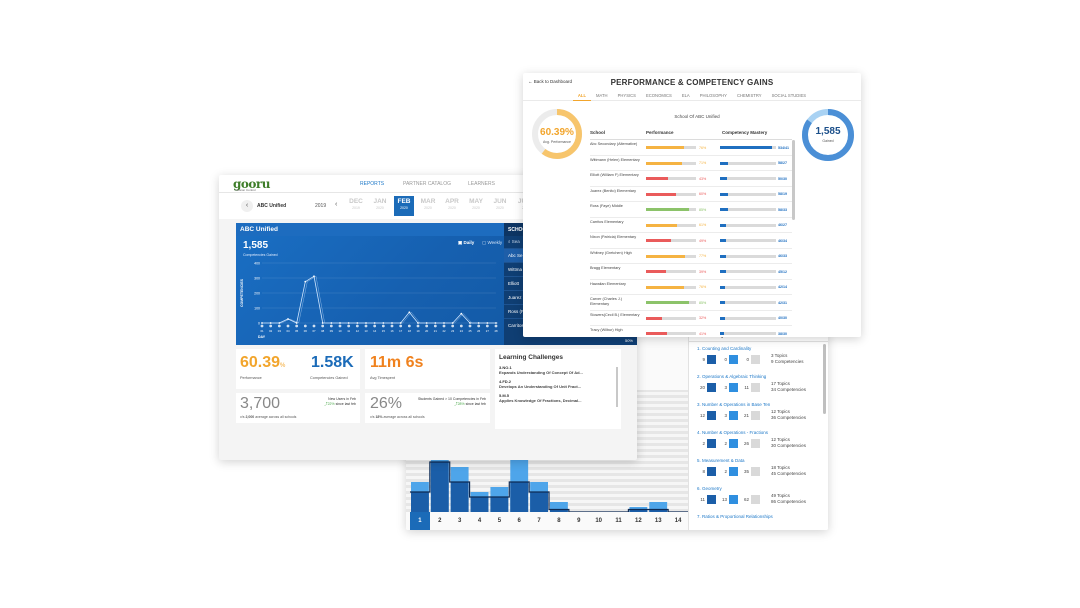 Image resolution: width=1080 pixels, height=608 pixels. I want to click on histogram-x-tick: 6, so click(519, 521).